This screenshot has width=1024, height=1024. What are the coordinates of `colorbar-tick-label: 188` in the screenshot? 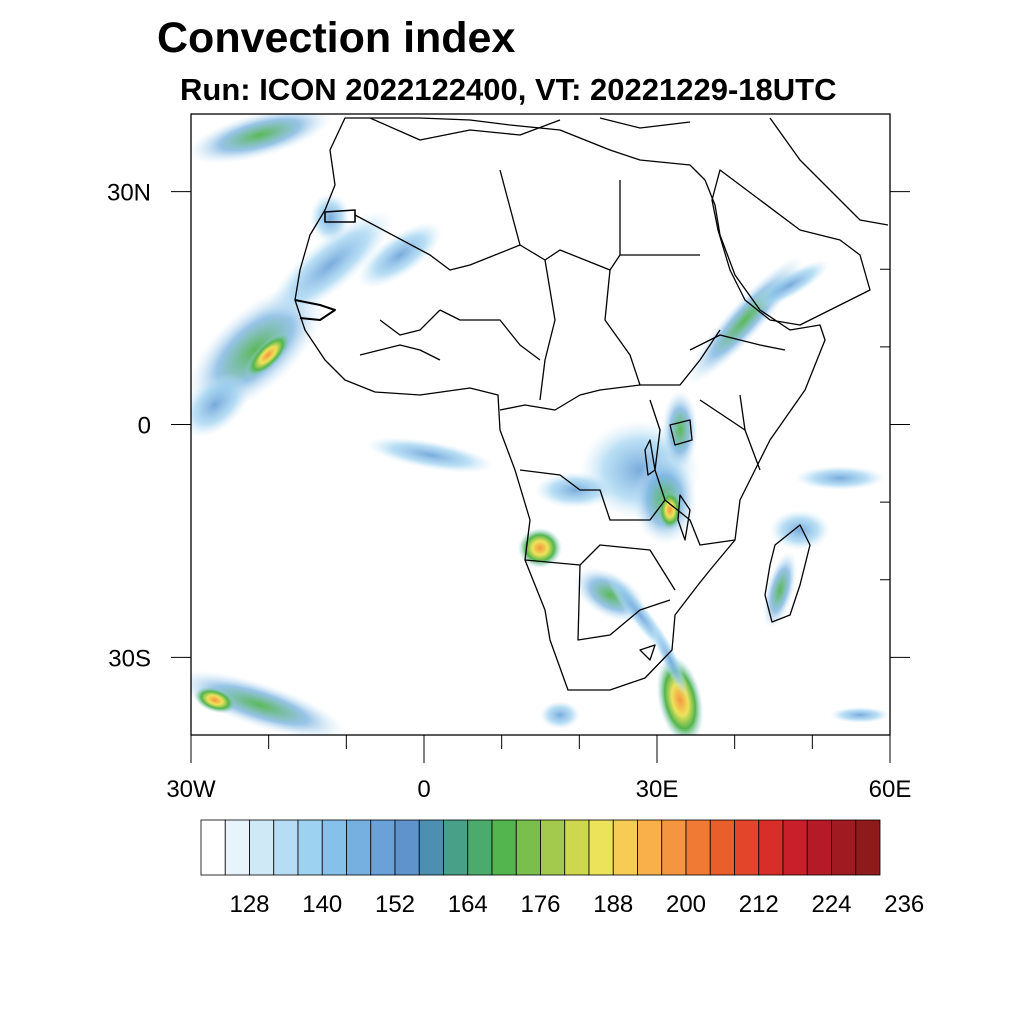 It's located at (613, 904).